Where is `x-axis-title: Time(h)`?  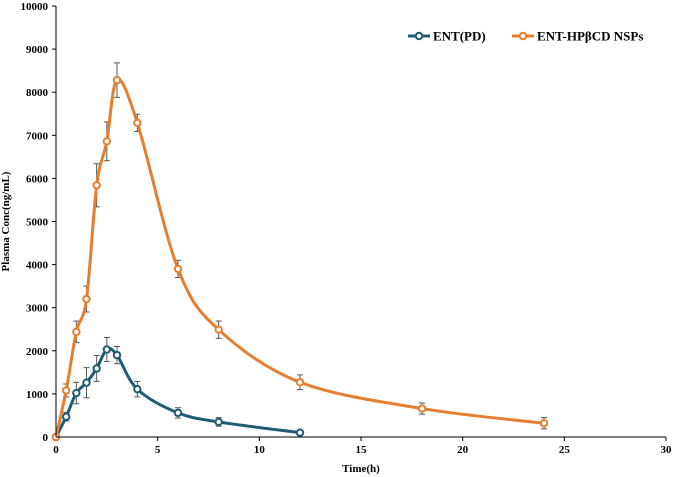
x-axis-title: Time(h) is located at coordinates (361, 469).